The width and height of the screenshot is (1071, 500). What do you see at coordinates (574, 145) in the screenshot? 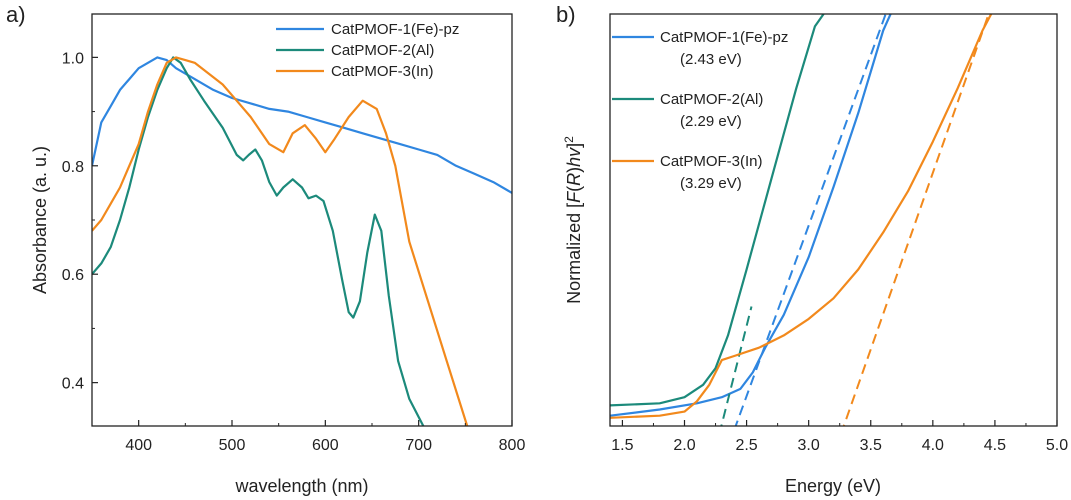
I see `y-label-part-b: ]` at bounding box center [574, 145].